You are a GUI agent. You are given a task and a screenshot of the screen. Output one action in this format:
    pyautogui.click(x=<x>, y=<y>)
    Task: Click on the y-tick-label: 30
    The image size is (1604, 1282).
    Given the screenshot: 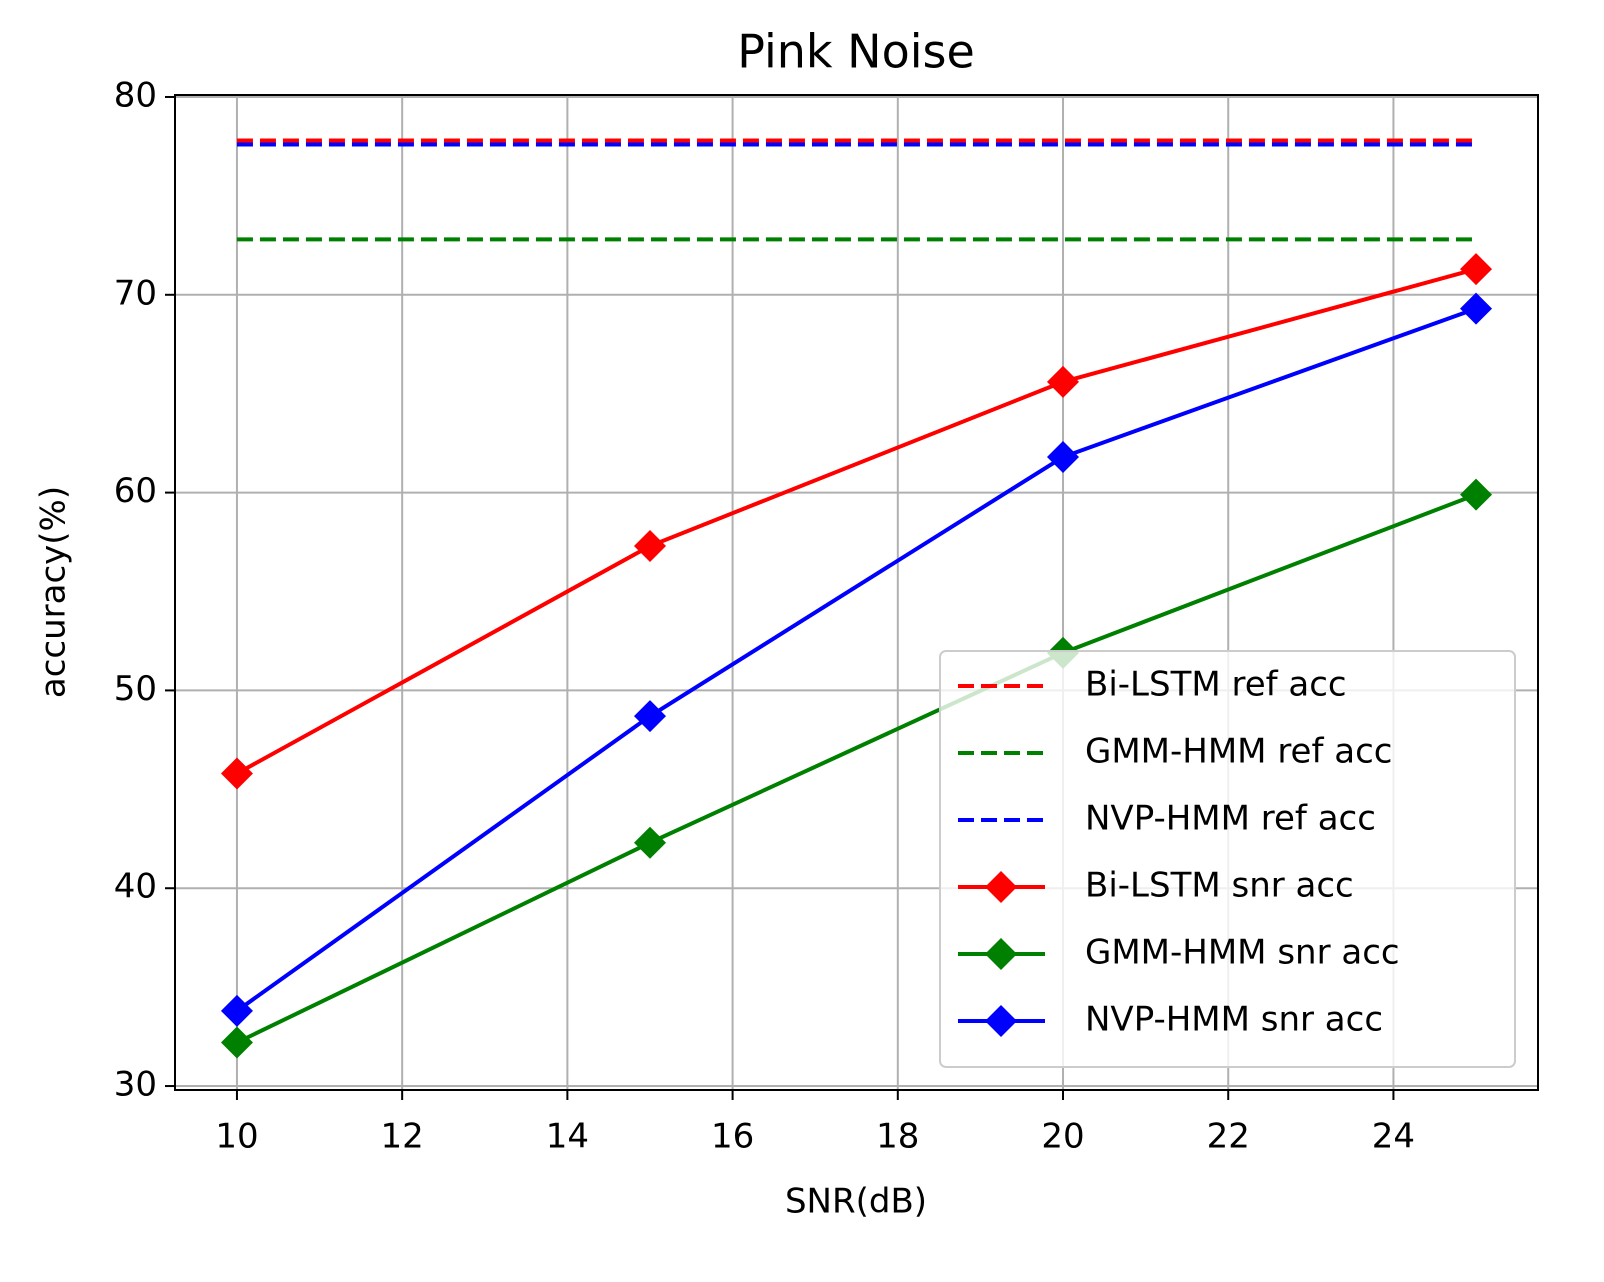 What is the action you would take?
    pyautogui.click(x=135, y=1085)
    